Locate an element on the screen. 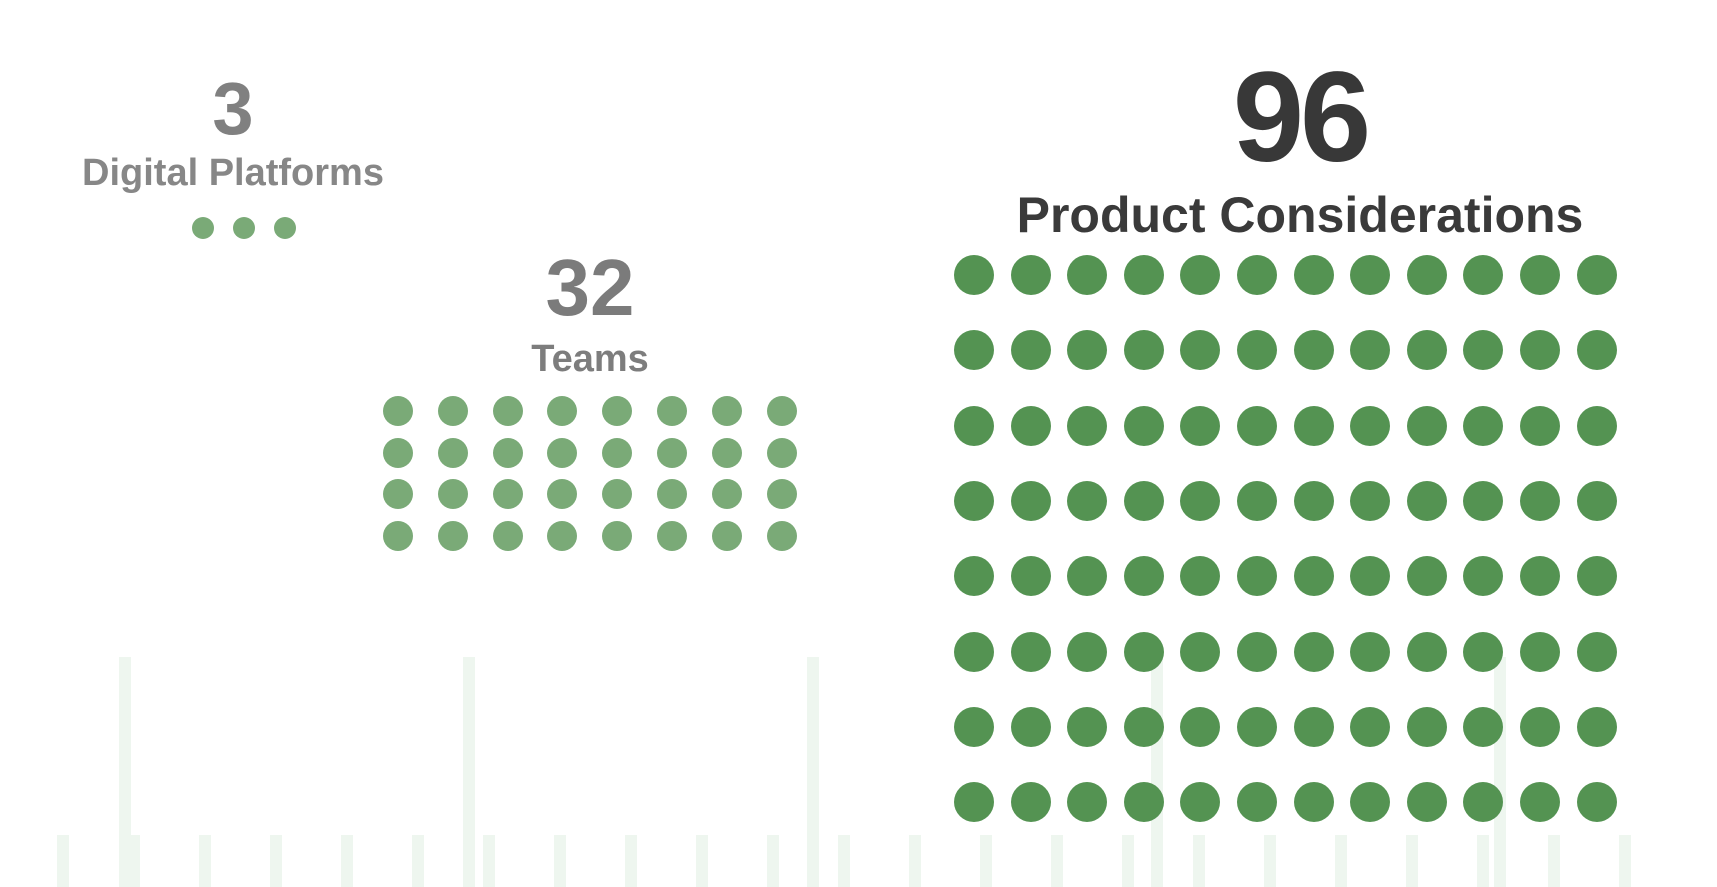 This screenshot has height=887, width=1717. digital-platforms-group: 3 Digital Platforms is located at coordinates (233, 130).